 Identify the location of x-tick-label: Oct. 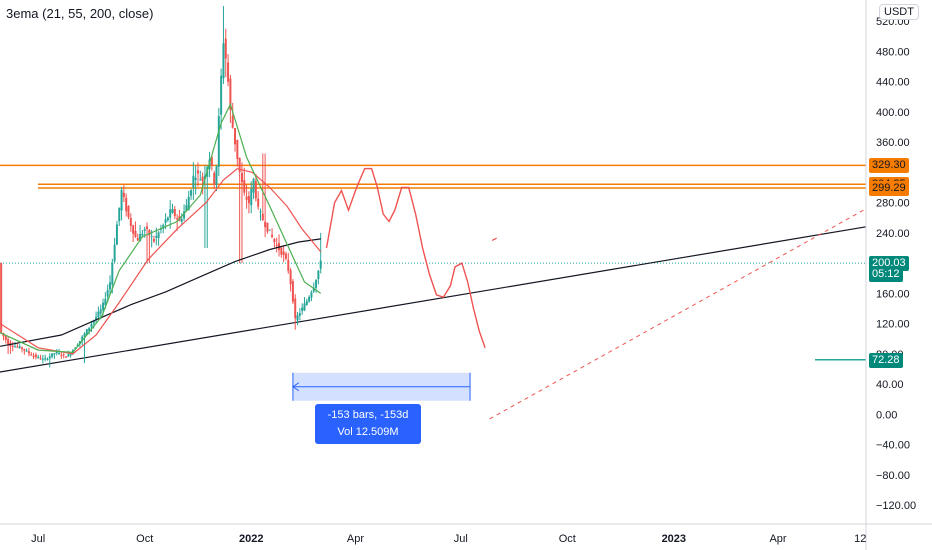
(144, 539).